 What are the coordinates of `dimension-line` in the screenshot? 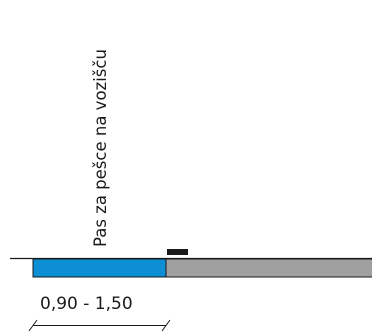 It's located at (99, 325).